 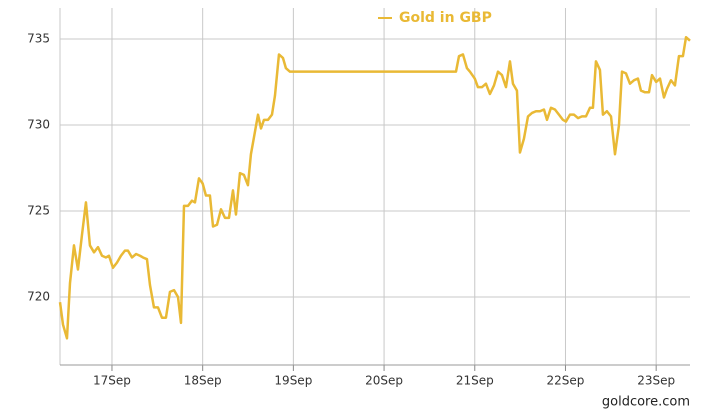 I want to click on x-tick-label: 23Sep, so click(x=656, y=381).